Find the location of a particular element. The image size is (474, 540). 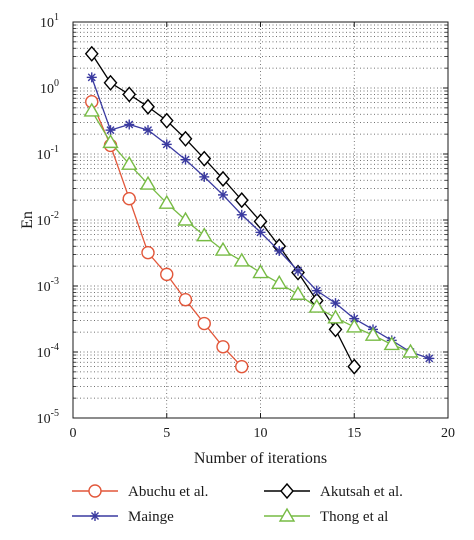

legend-label: Abuchu et al. is located at coordinates (168, 492).